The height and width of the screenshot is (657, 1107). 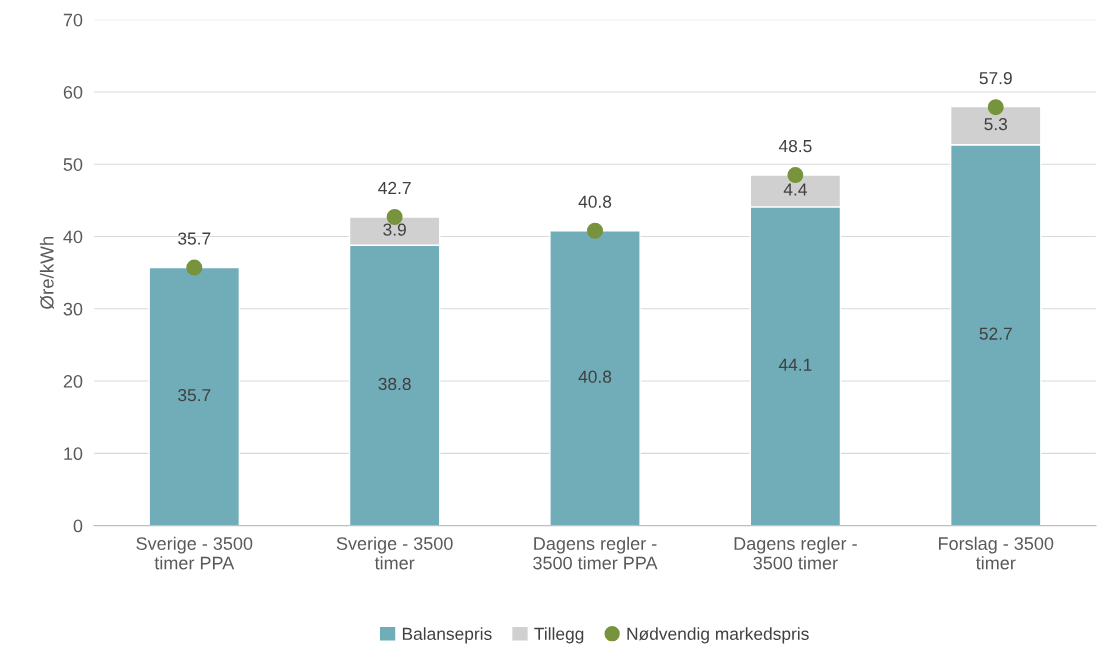 What do you see at coordinates (46, 272) in the screenshot?
I see `y-axis-title: Øre/kWh` at bounding box center [46, 272].